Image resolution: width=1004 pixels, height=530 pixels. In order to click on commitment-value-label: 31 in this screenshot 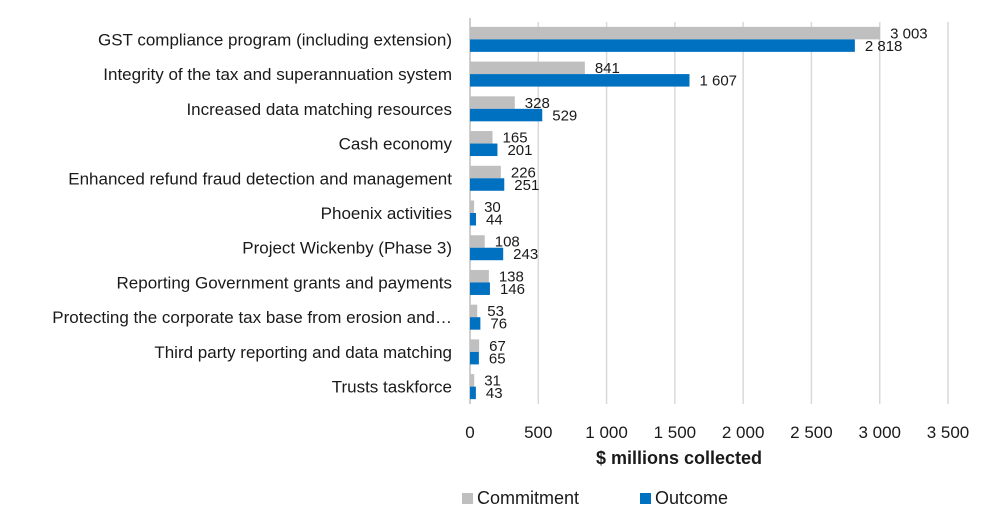, I will do `click(492, 381)`.